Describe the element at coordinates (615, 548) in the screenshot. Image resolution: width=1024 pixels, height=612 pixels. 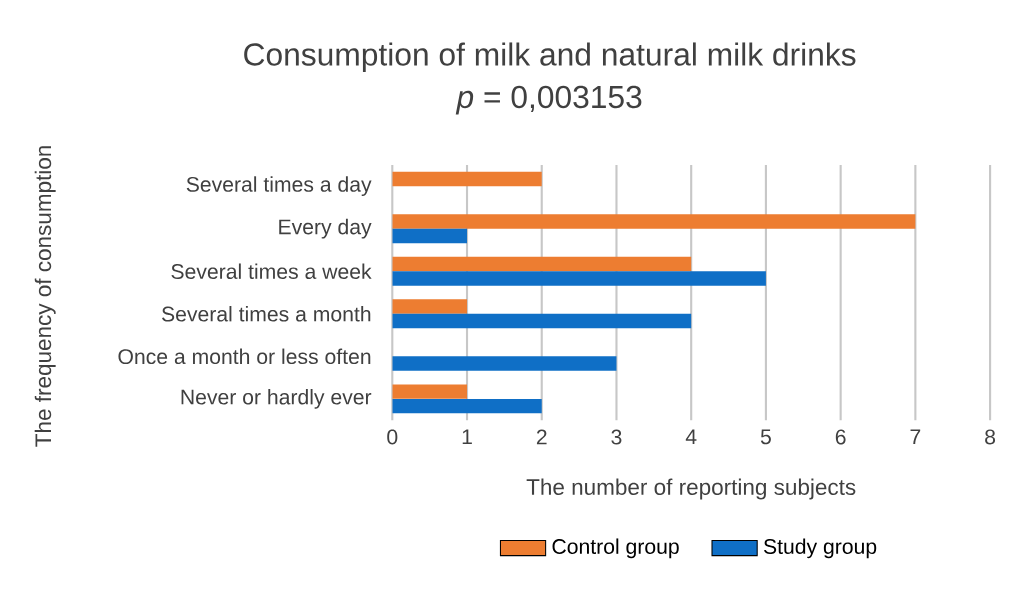
I see `legend-label: Control group` at that location.